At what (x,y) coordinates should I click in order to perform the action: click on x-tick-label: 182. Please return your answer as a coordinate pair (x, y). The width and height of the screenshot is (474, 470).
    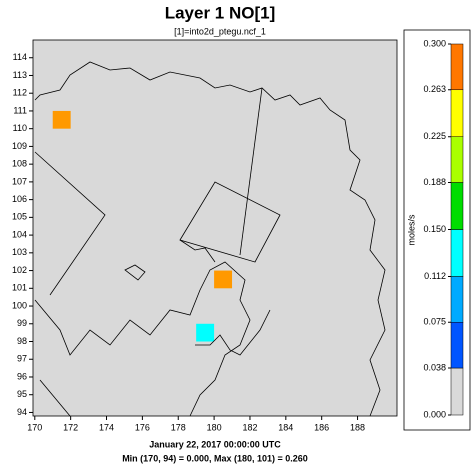
    Looking at the image, I should click on (249, 427).